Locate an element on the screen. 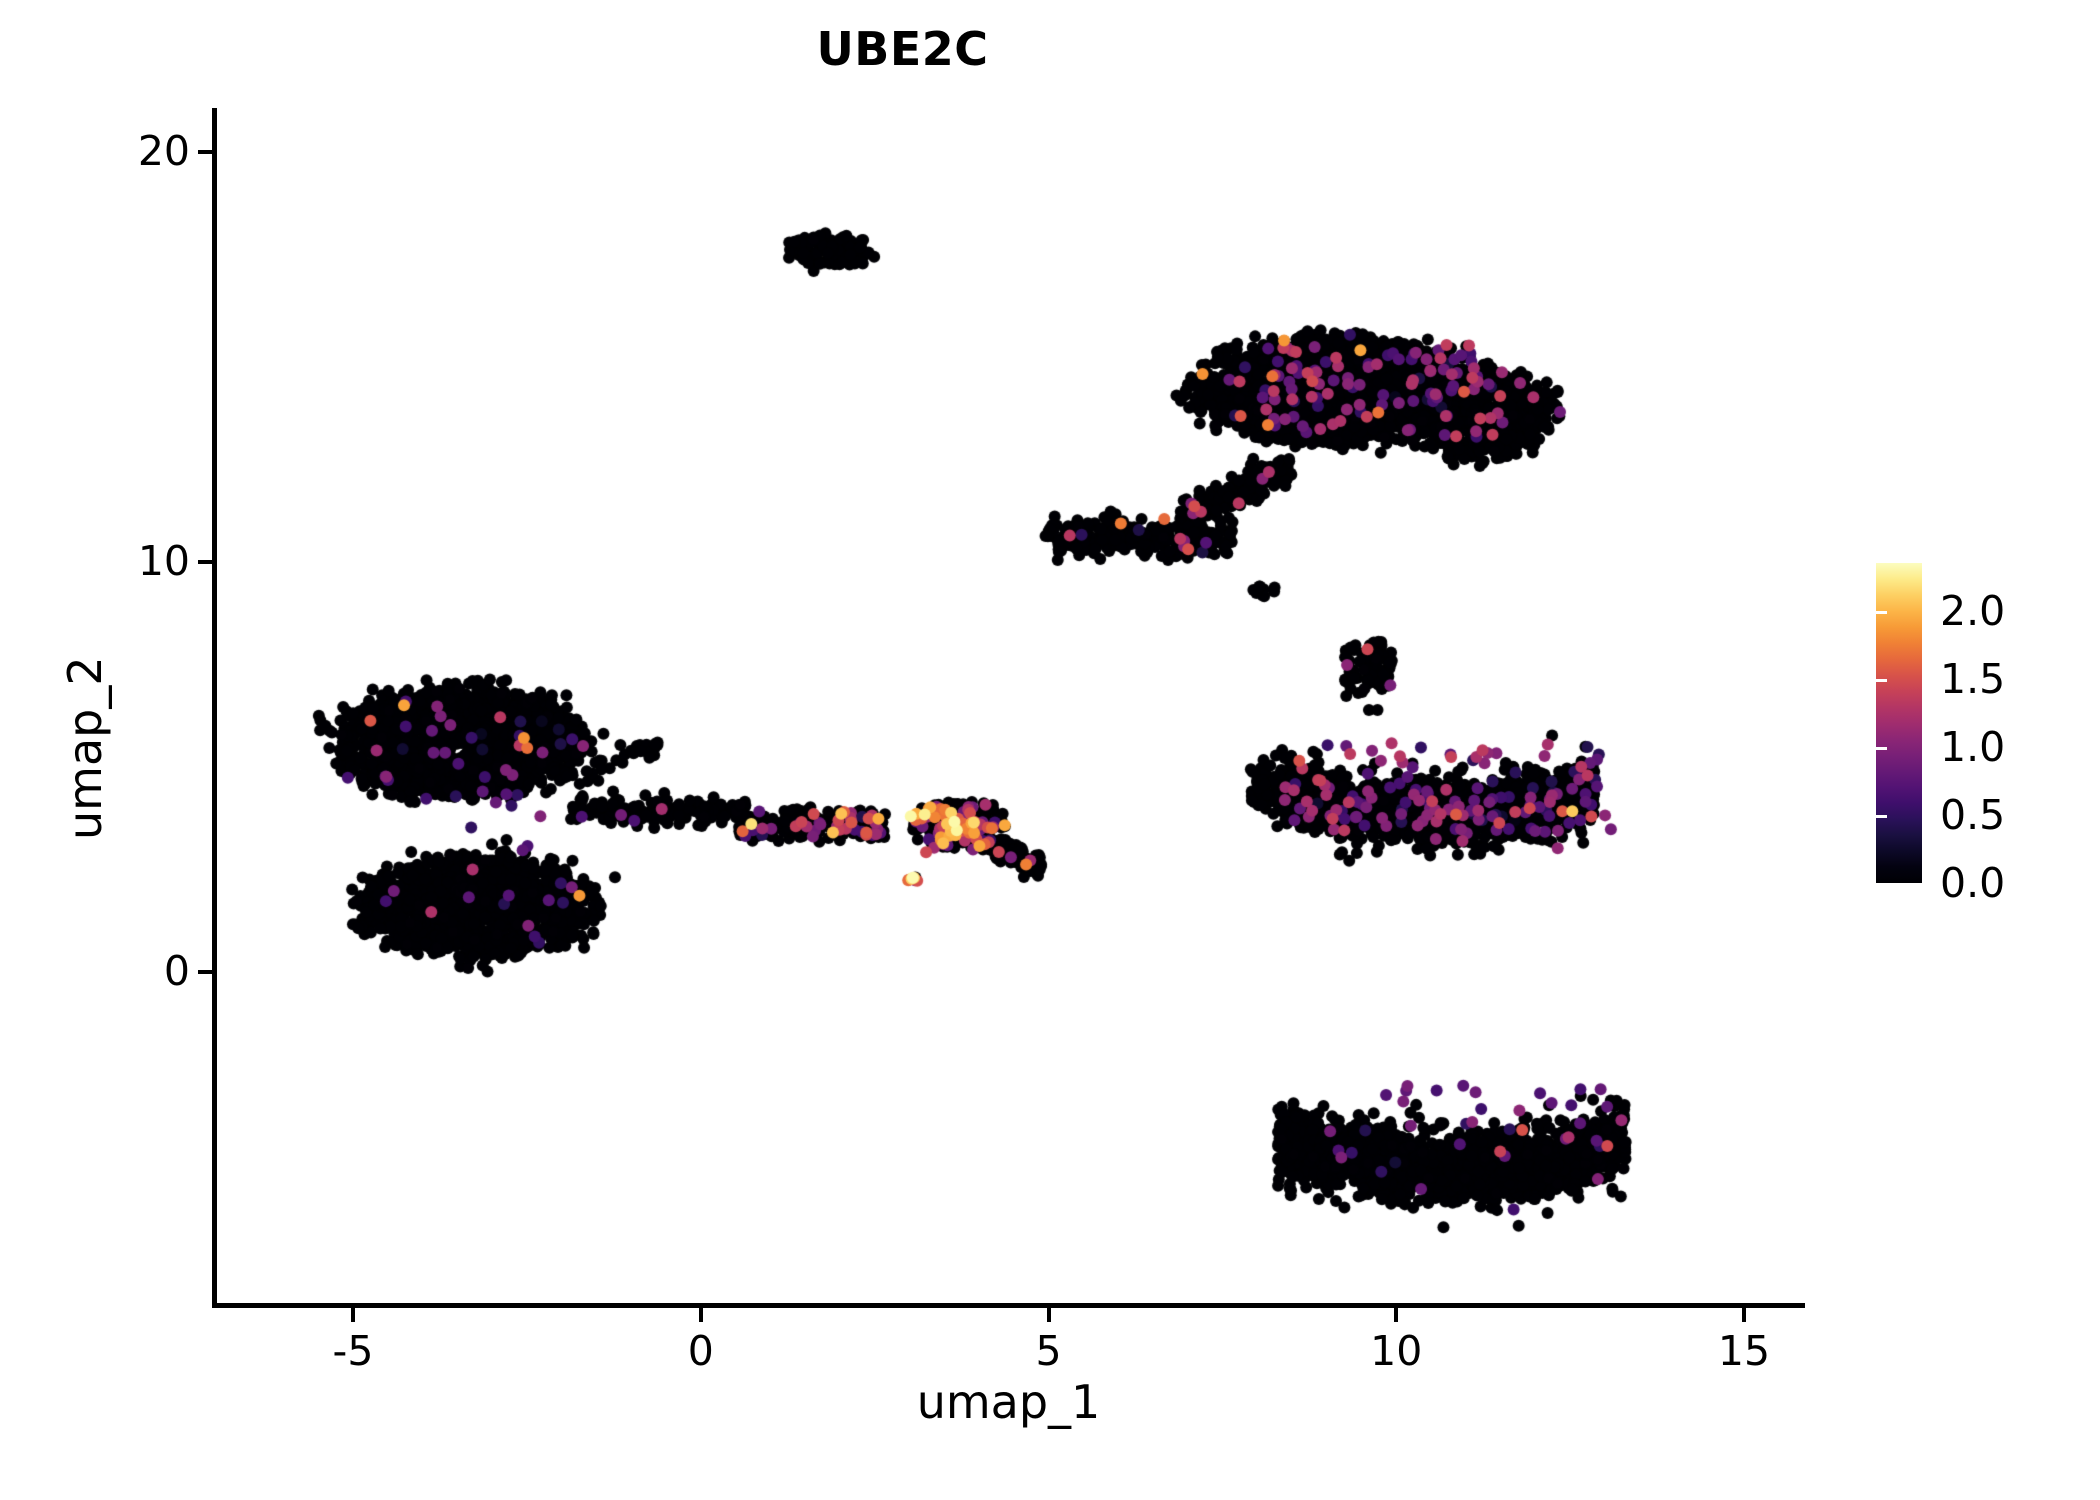 Image resolution: width=2100 pixels, height=1500 pixels. y-tick-label: 0 is located at coordinates (176, 971).